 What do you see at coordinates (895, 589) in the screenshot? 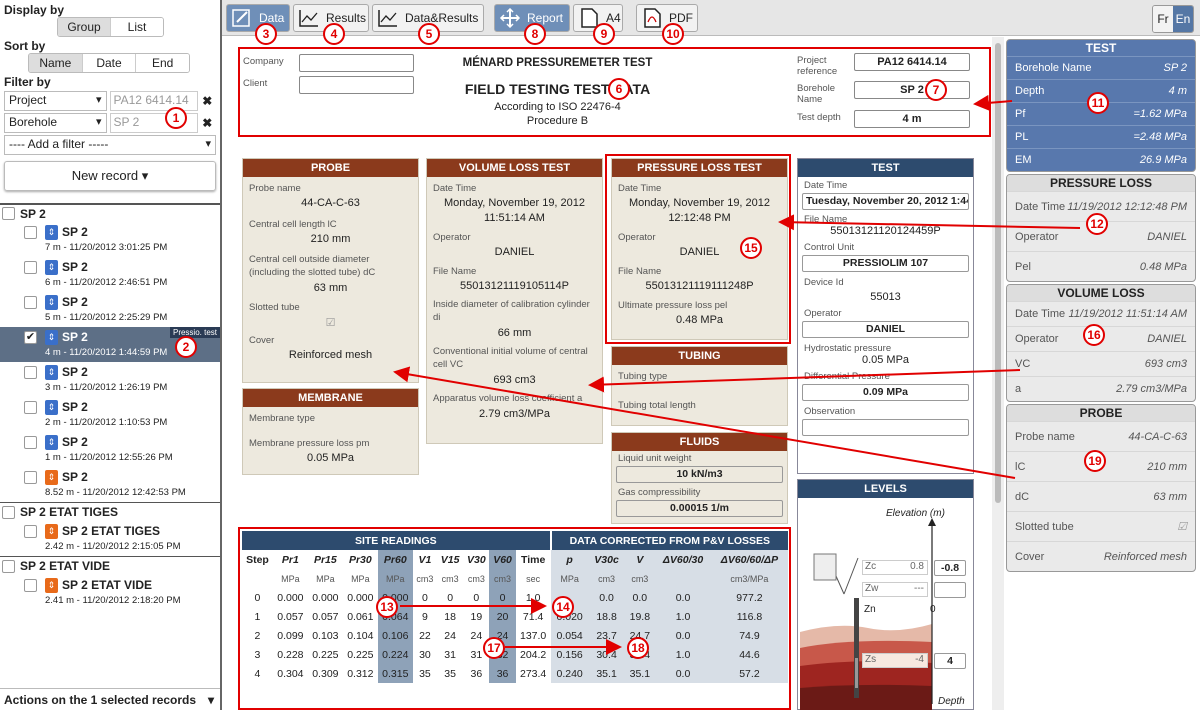
I see `zw-row: Zw ---` at bounding box center [895, 589].